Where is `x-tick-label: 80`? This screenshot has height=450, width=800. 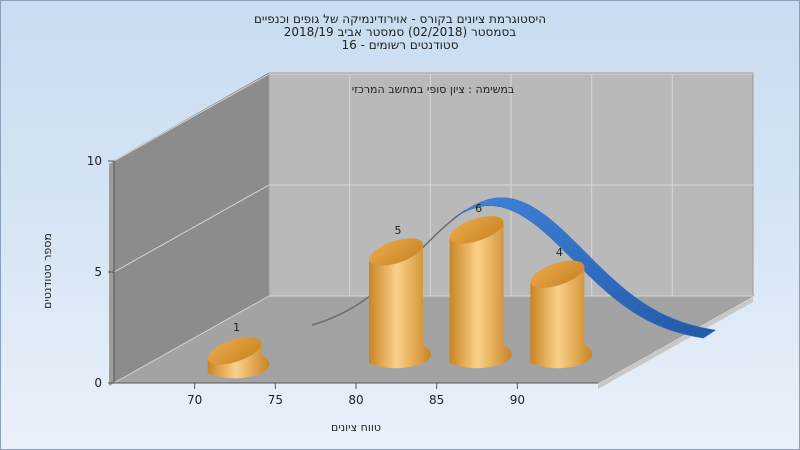 x-tick-label: 80 is located at coordinates (355, 400).